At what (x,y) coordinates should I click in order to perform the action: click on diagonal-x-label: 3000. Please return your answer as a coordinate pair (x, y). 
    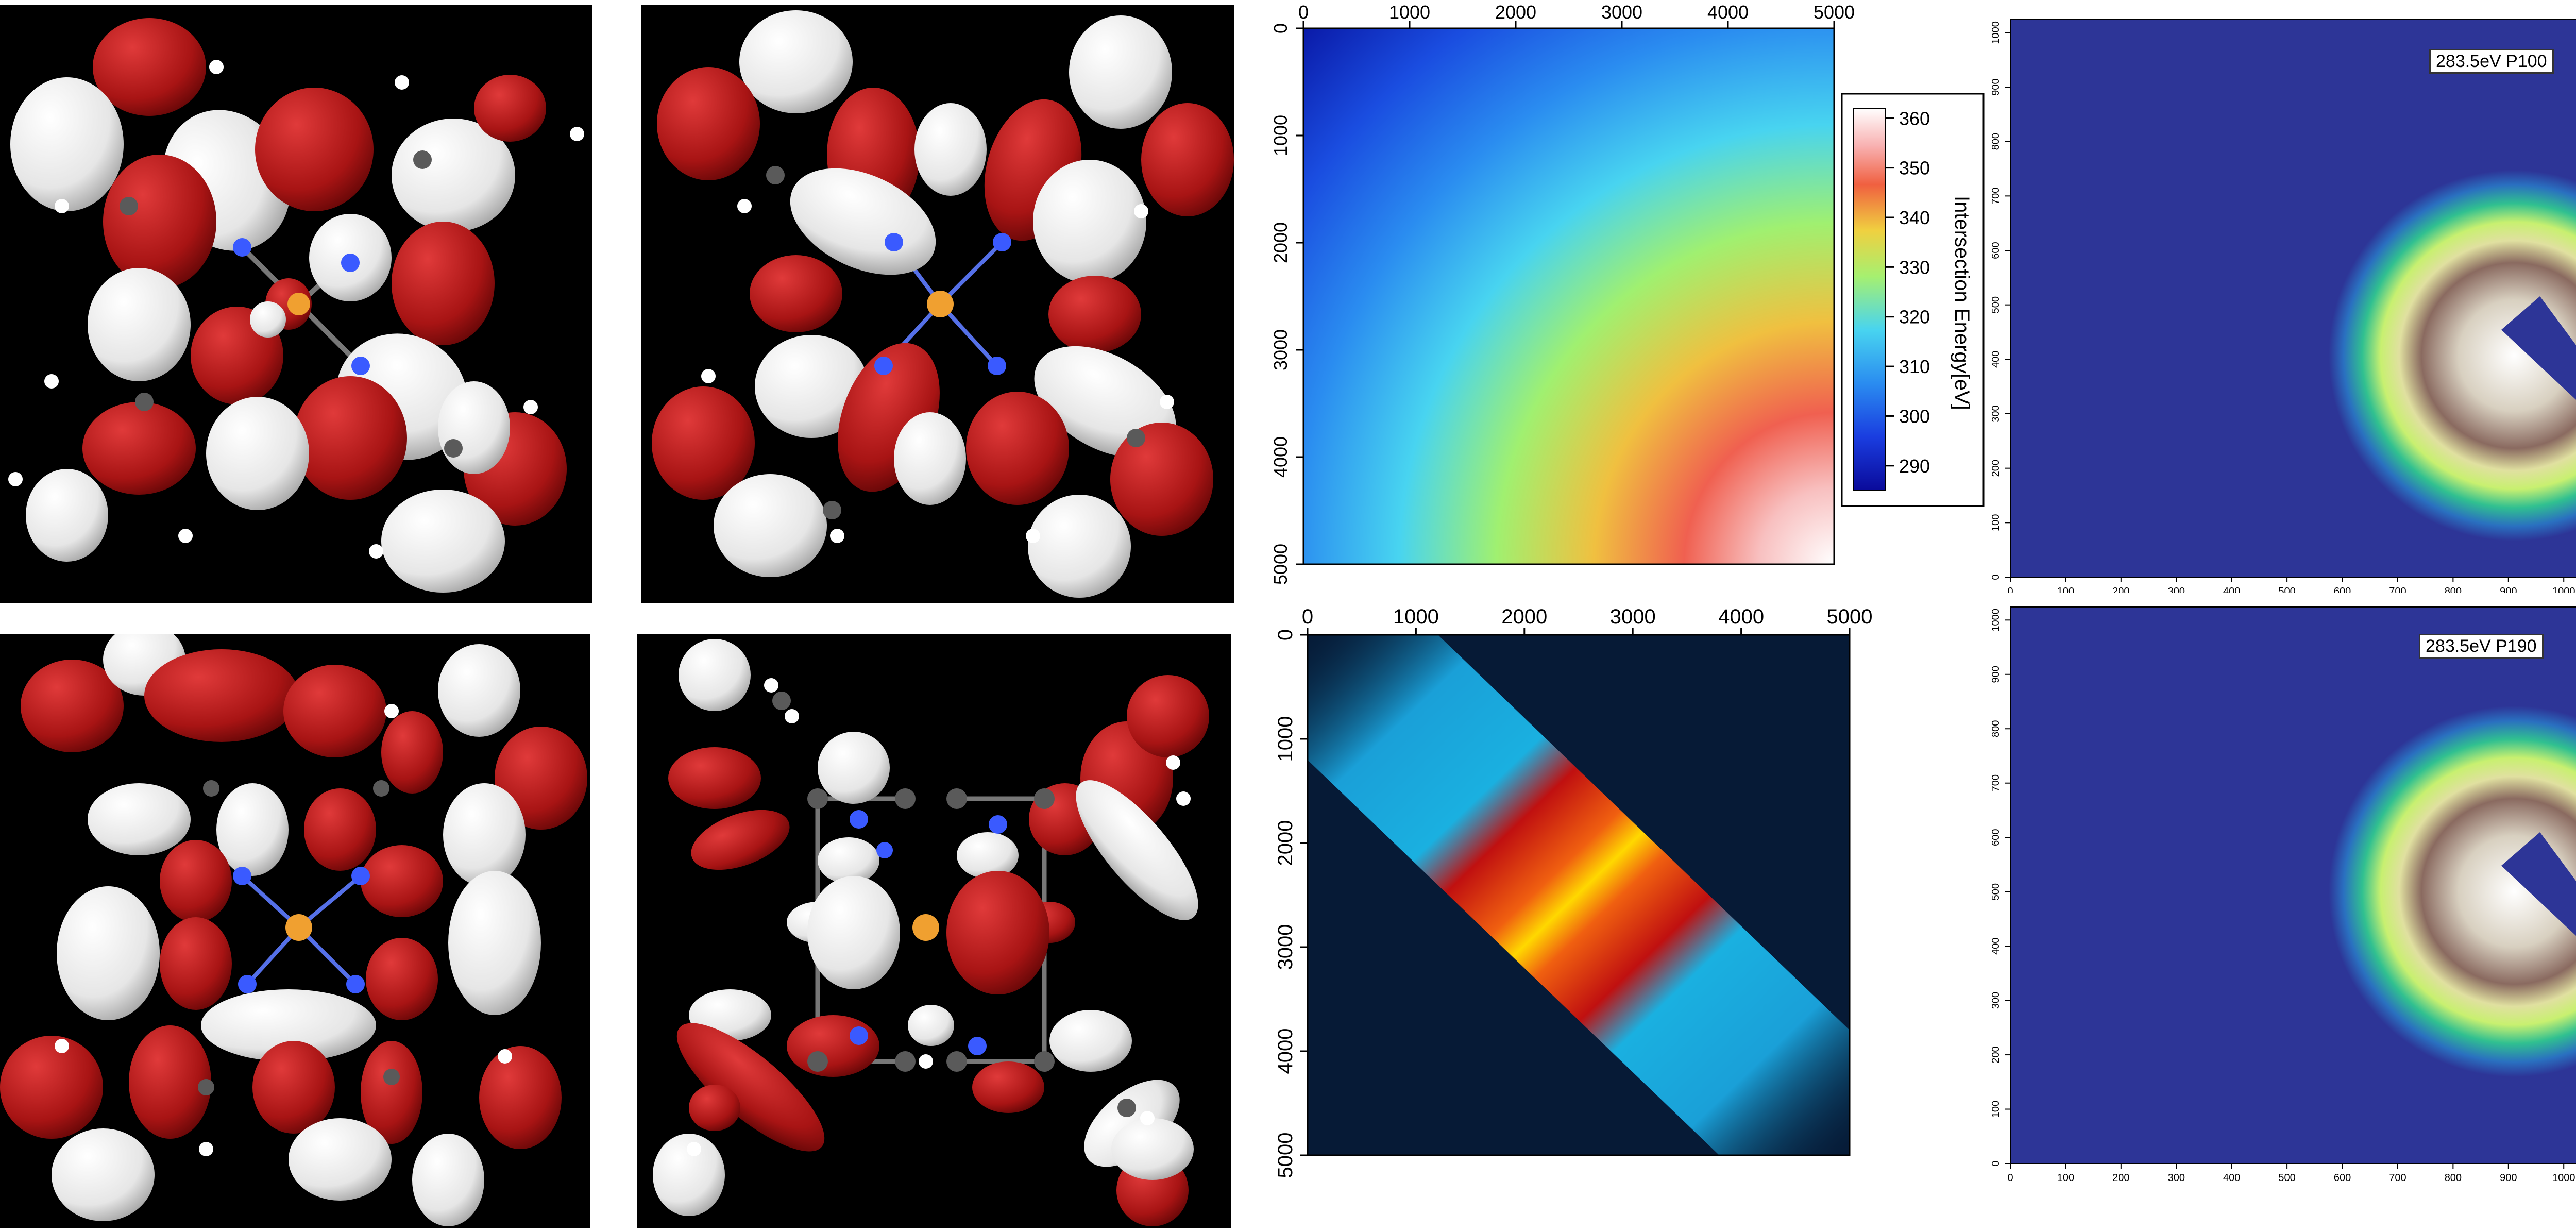
    Looking at the image, I should click on (1633, 616).